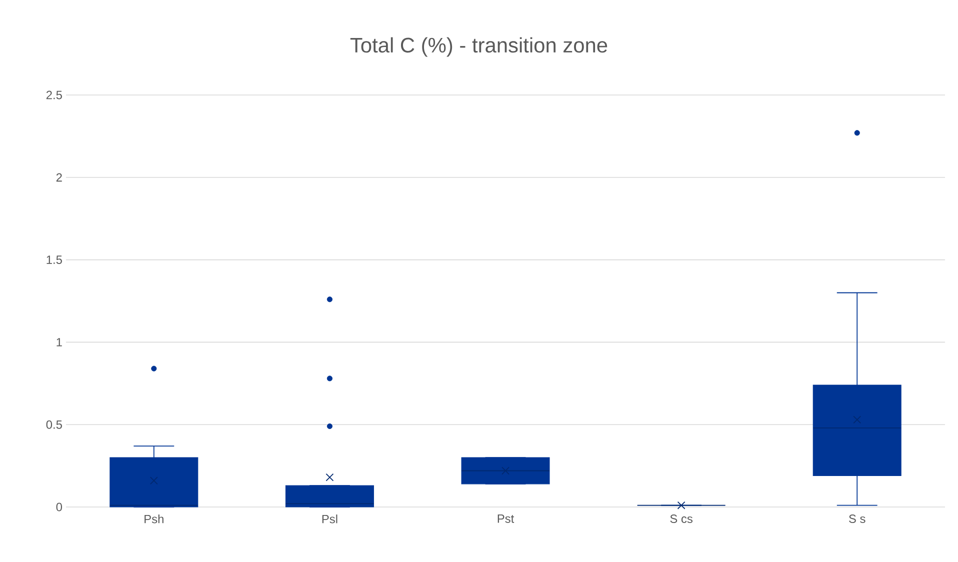  Describe the element at coordinates (857, 518) in the screenshot. I see `x-tick-label: S s` at that location.